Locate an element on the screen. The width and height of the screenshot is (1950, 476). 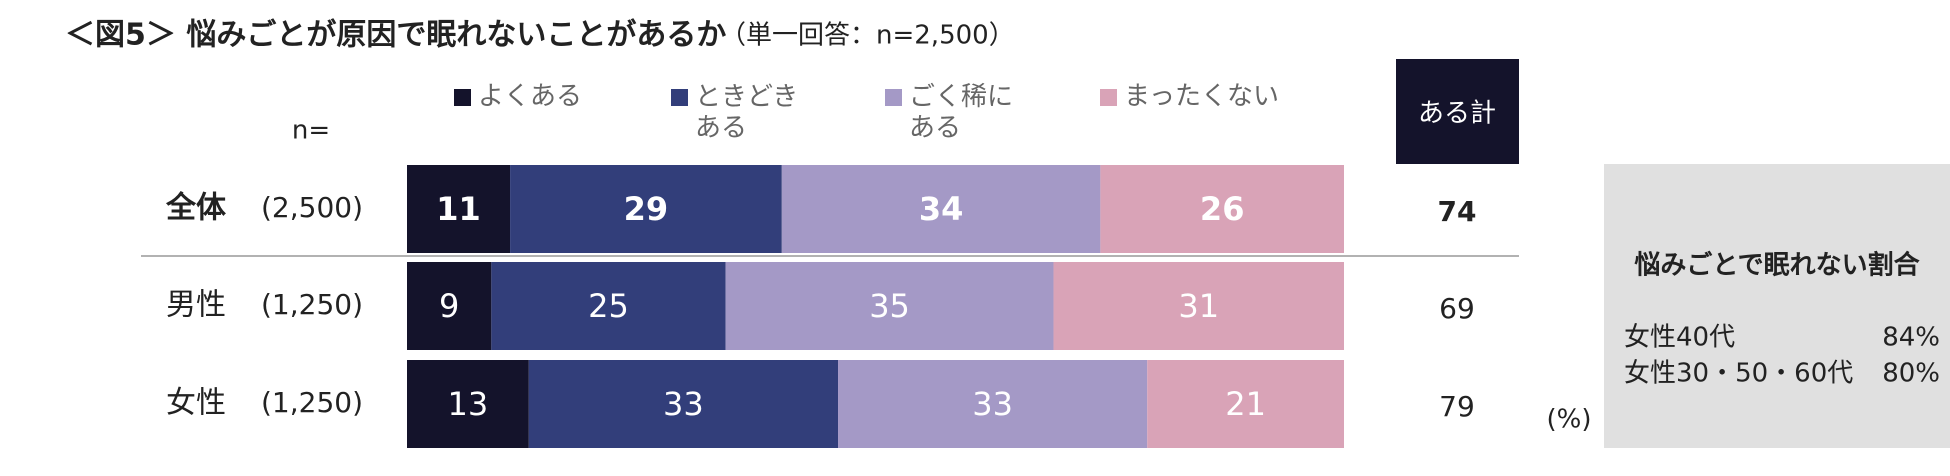
data-label: 13 is located at coordinates (468, 404).